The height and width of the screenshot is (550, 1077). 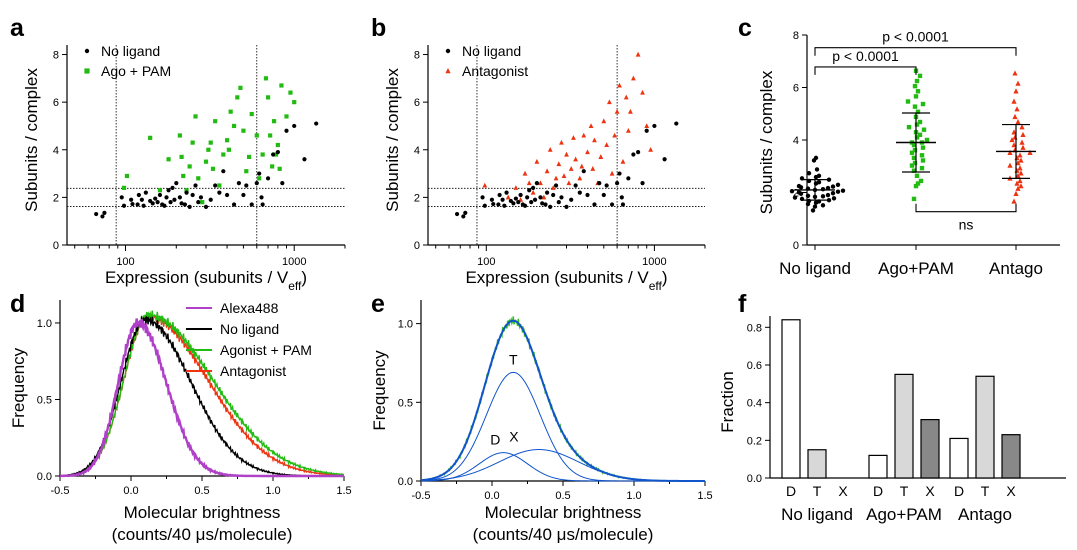 I want to click on y-axis-label: Subunits / complex, so click(x=392, y=140).